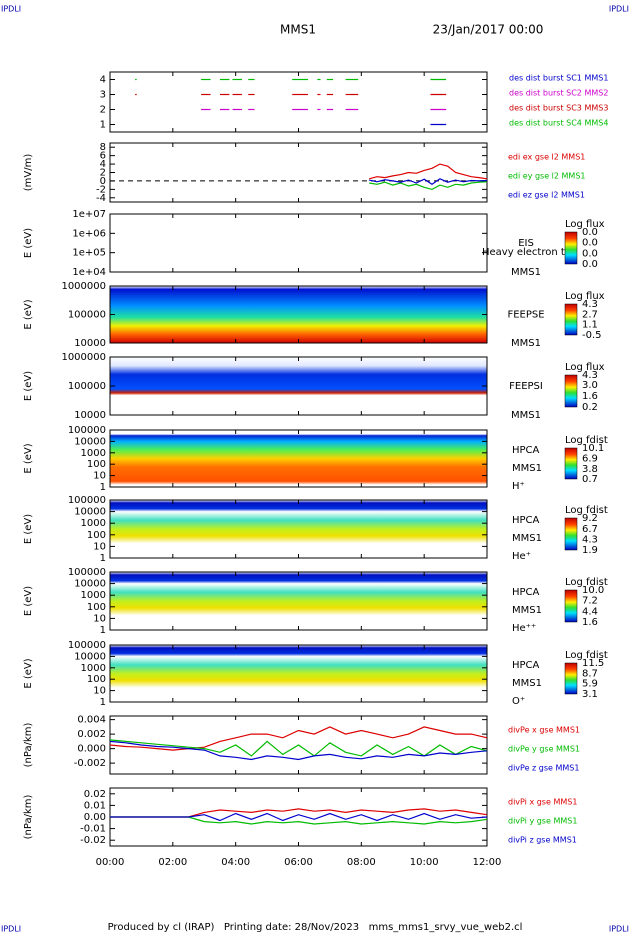 Image resolution: width=630 pixels, height=934 pixels. Describe the element at coordinates (543, 768) in the screenshot. I see `legend-entry: divPe z gse MMS1` at that location.